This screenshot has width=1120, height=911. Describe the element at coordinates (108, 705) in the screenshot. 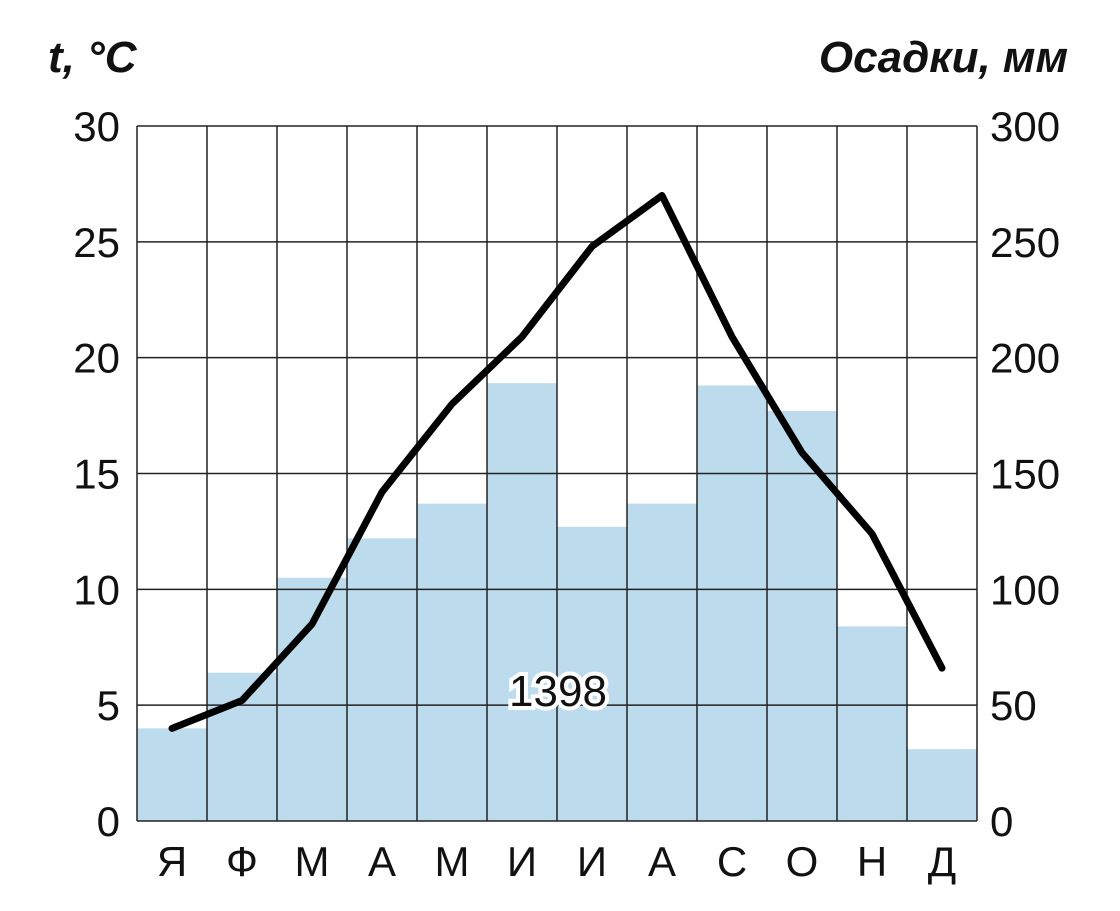

I see `left-tick-label: 5` at that location.